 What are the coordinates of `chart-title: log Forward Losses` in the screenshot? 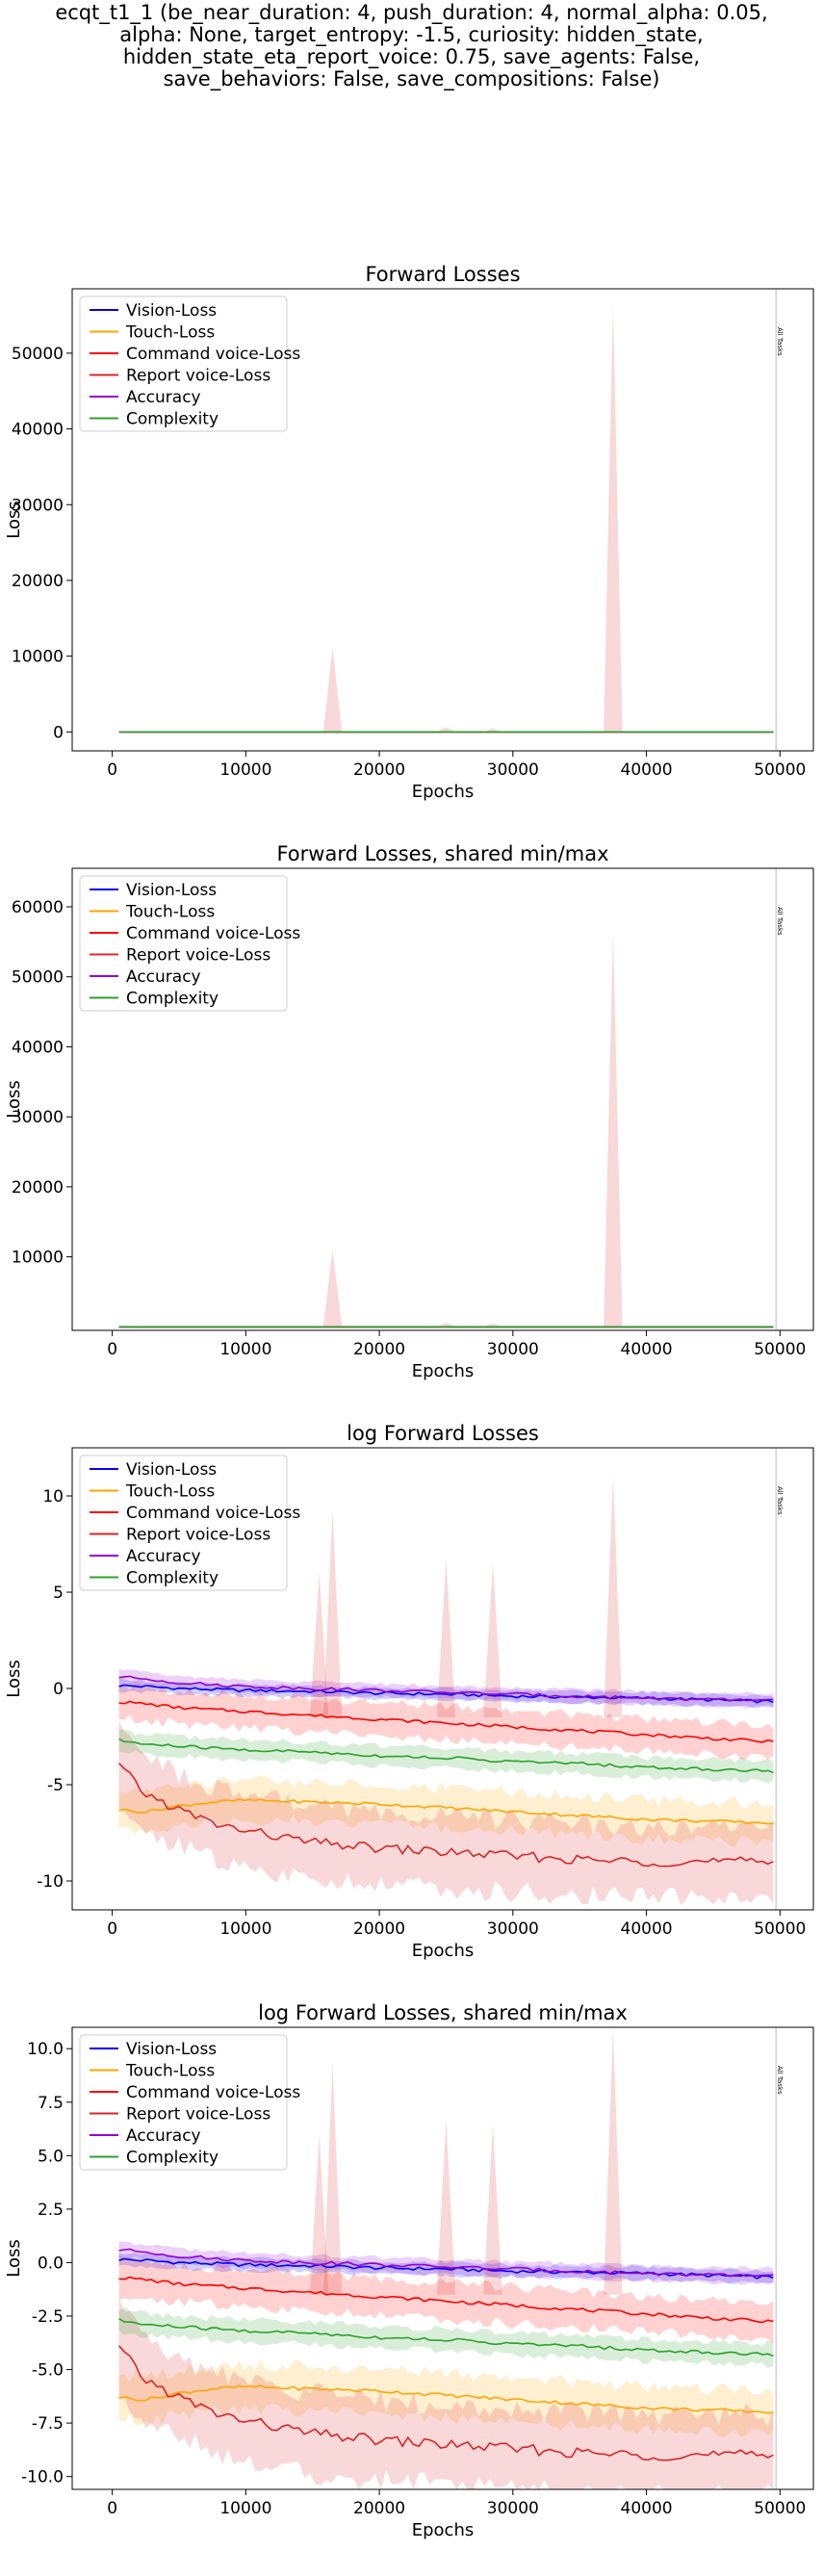 It's located at (443, 1433).